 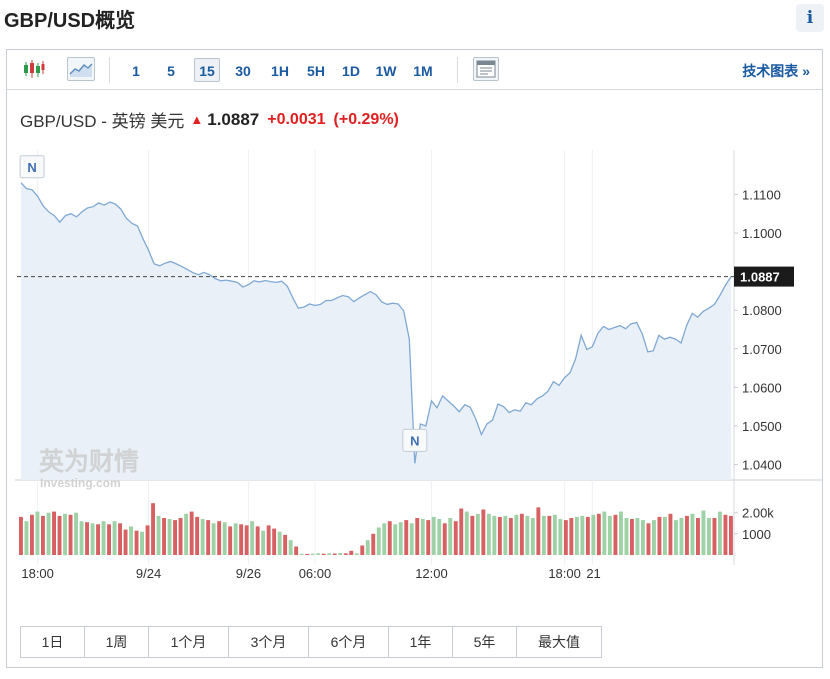 I want to click on y-tick-label: 1.0700, so click(x=762, y=349).